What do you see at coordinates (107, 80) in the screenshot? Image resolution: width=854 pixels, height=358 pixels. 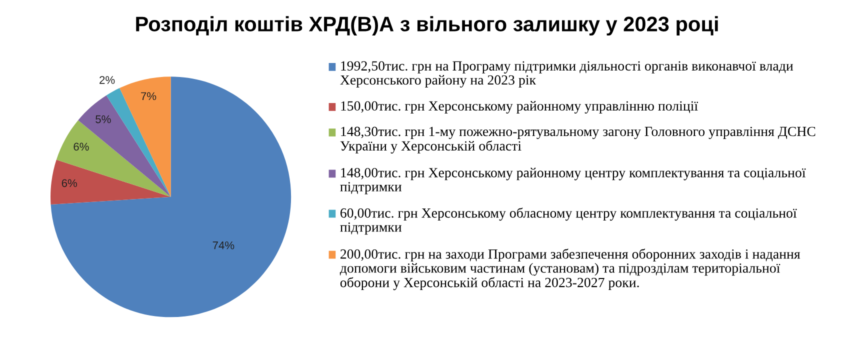 I see `data-label: 2%` at bounding box center [107, 80].